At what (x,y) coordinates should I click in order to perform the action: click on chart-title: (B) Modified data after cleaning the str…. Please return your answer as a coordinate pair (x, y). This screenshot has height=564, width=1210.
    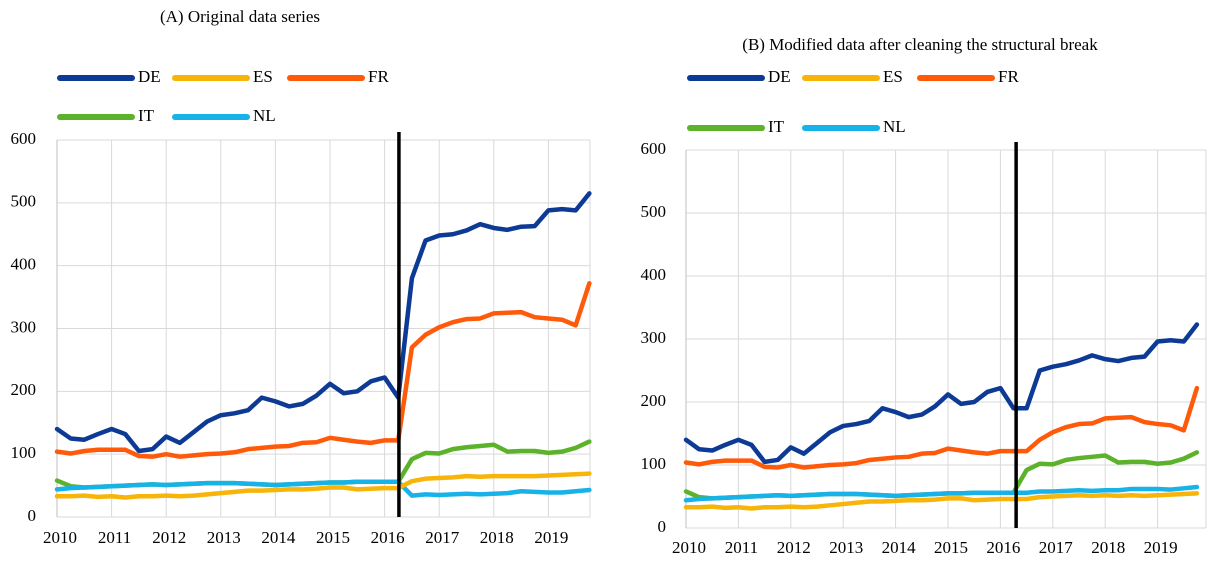
    Looking at the image, I should click on (920, 44).